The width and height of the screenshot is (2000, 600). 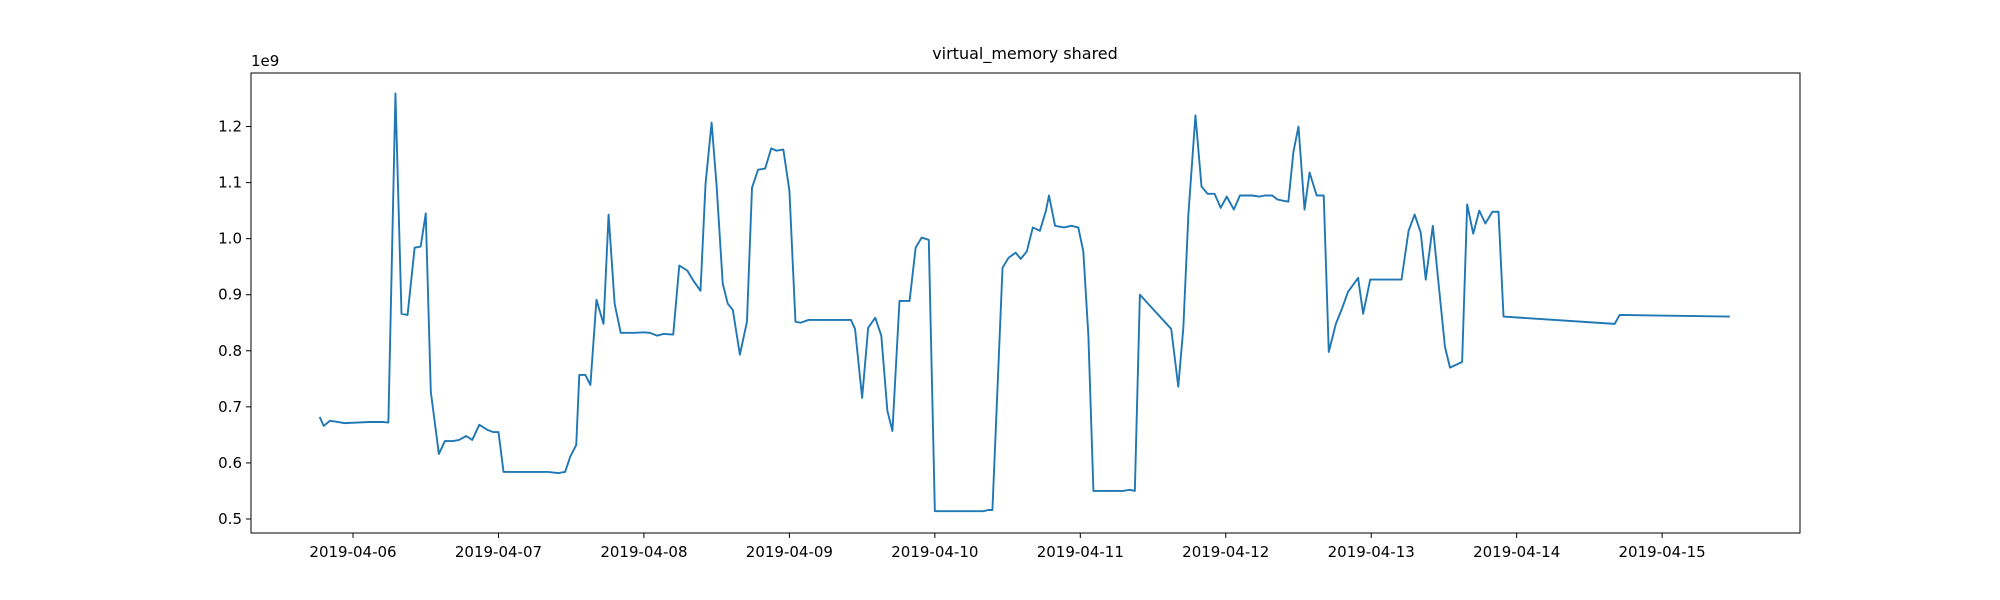 I want to click on y-tick-label: 0.7, so click(x=230, y=407).